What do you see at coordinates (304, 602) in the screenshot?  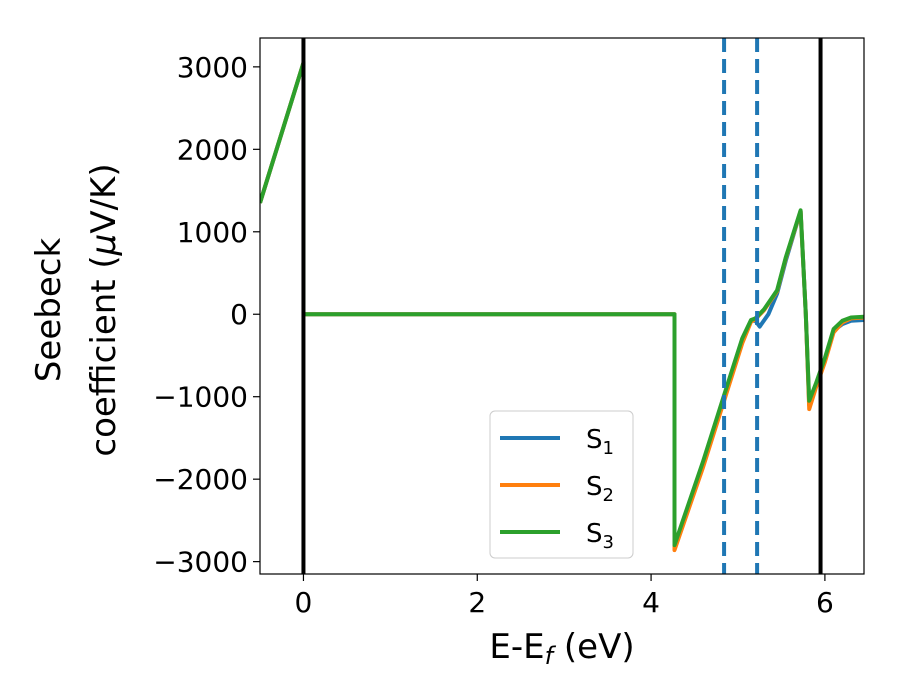 I see `x-tick-label: 0` at bounding box center [304, 602].